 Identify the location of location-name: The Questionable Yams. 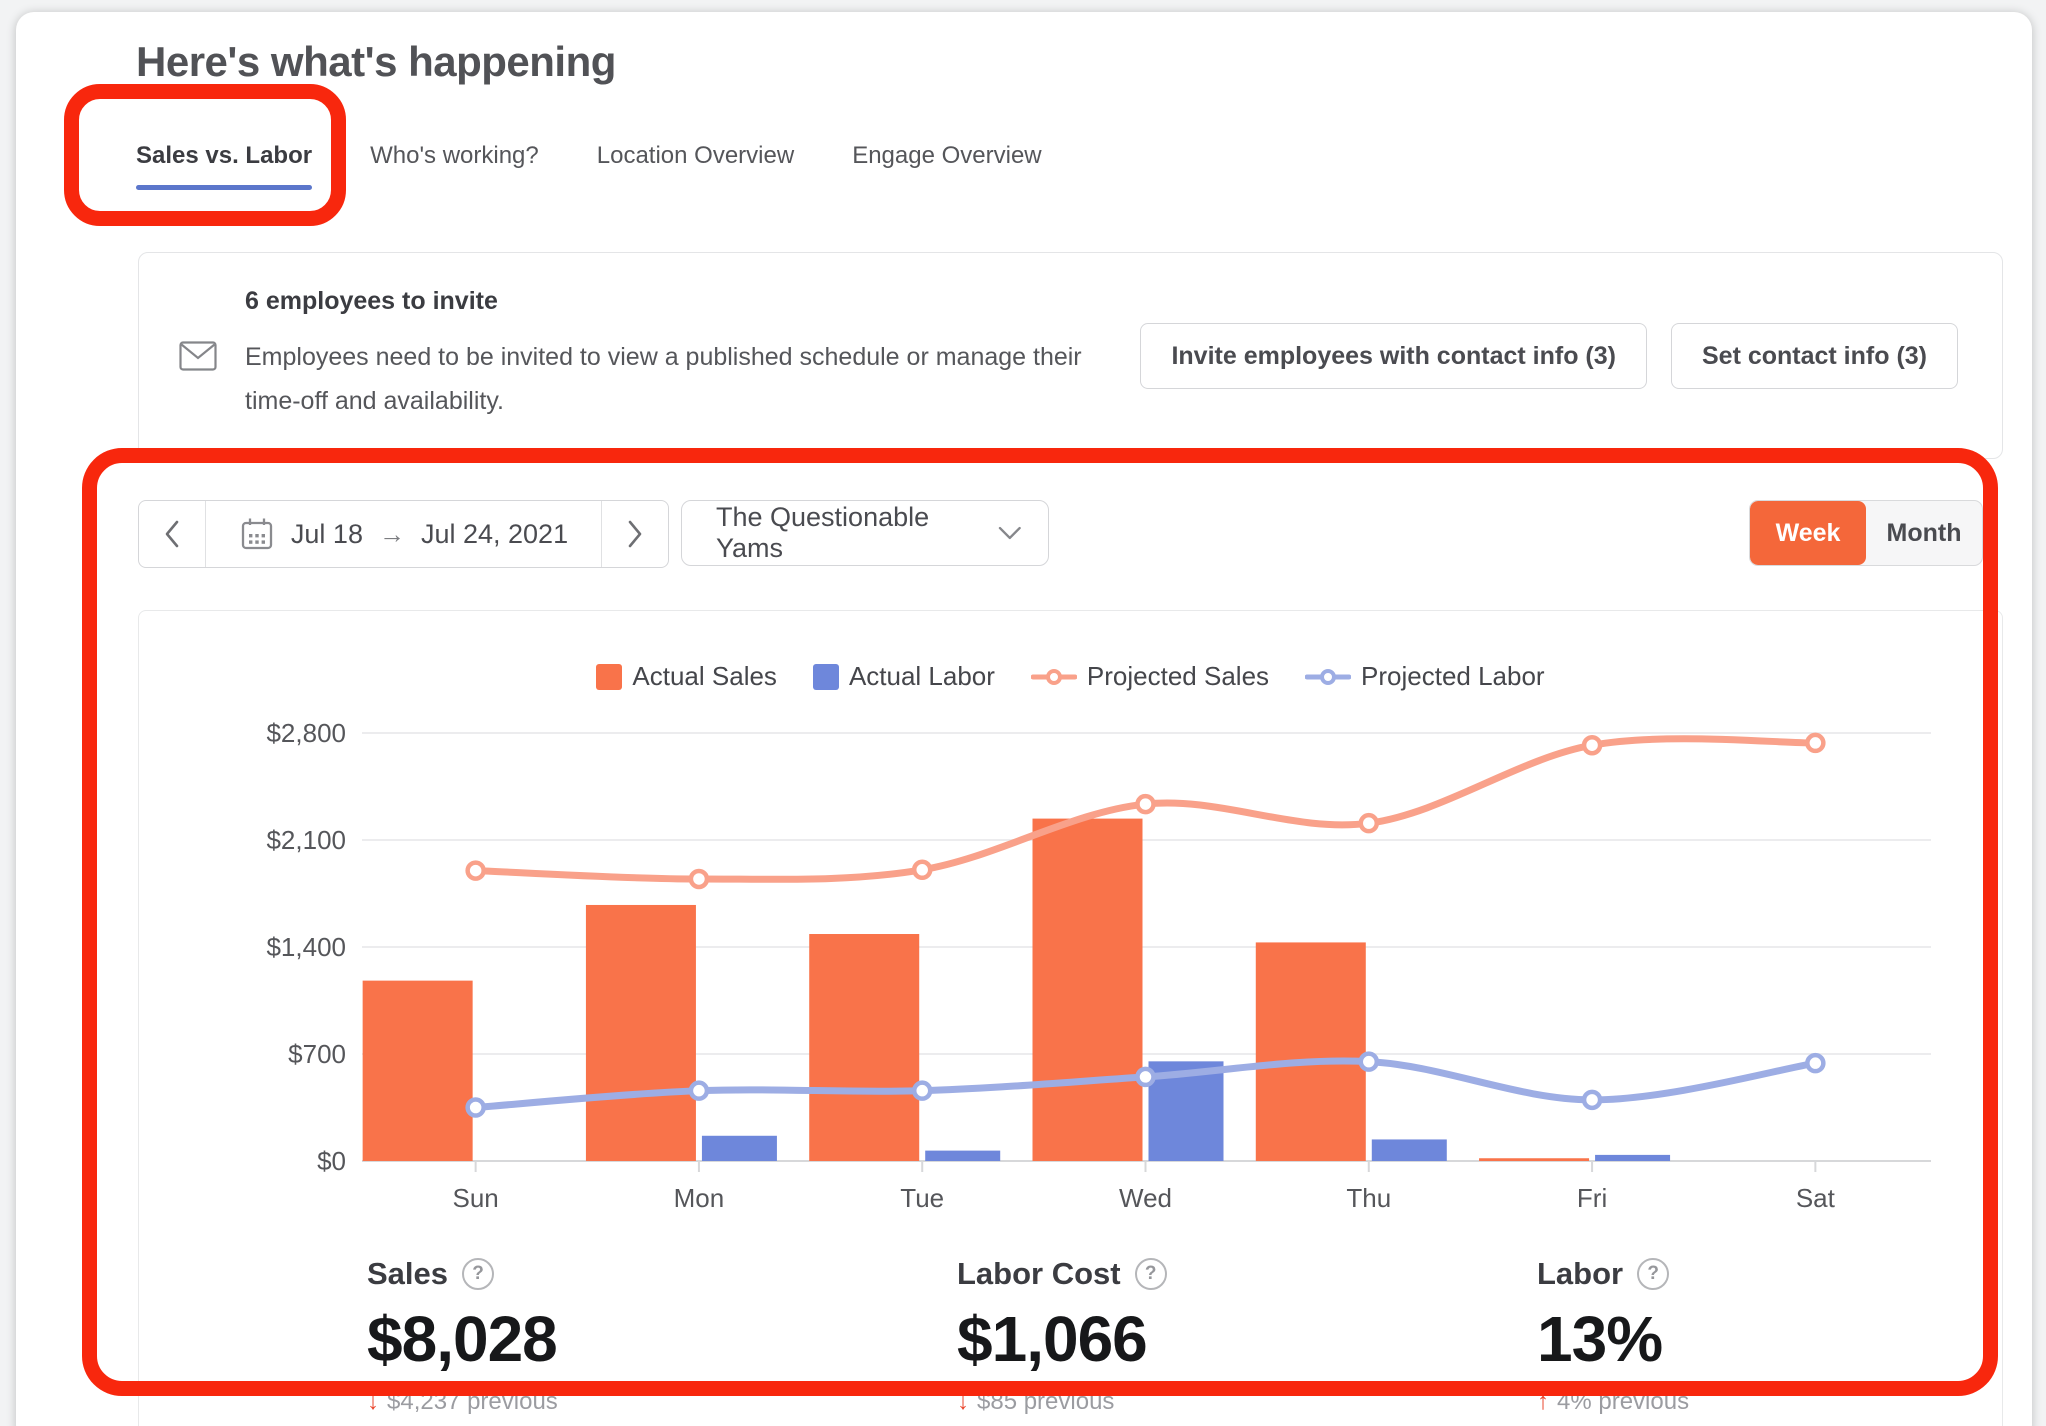
(823, 532).